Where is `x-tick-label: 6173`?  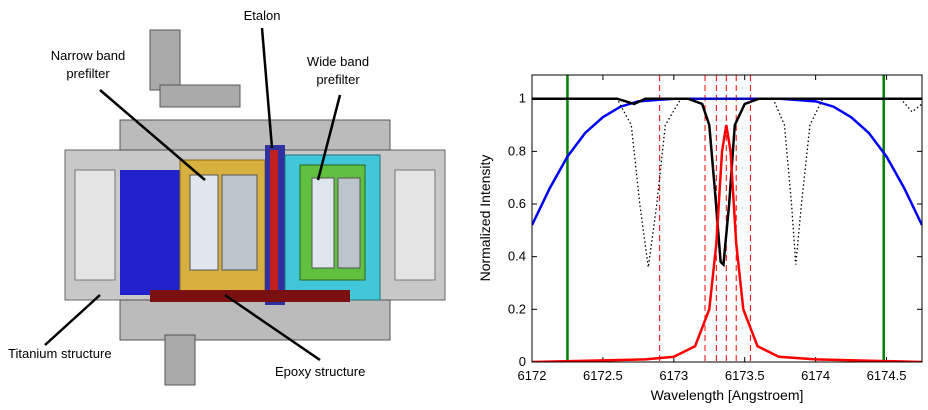 x-tick-label: 6173 is located at coordinates (673, 375).